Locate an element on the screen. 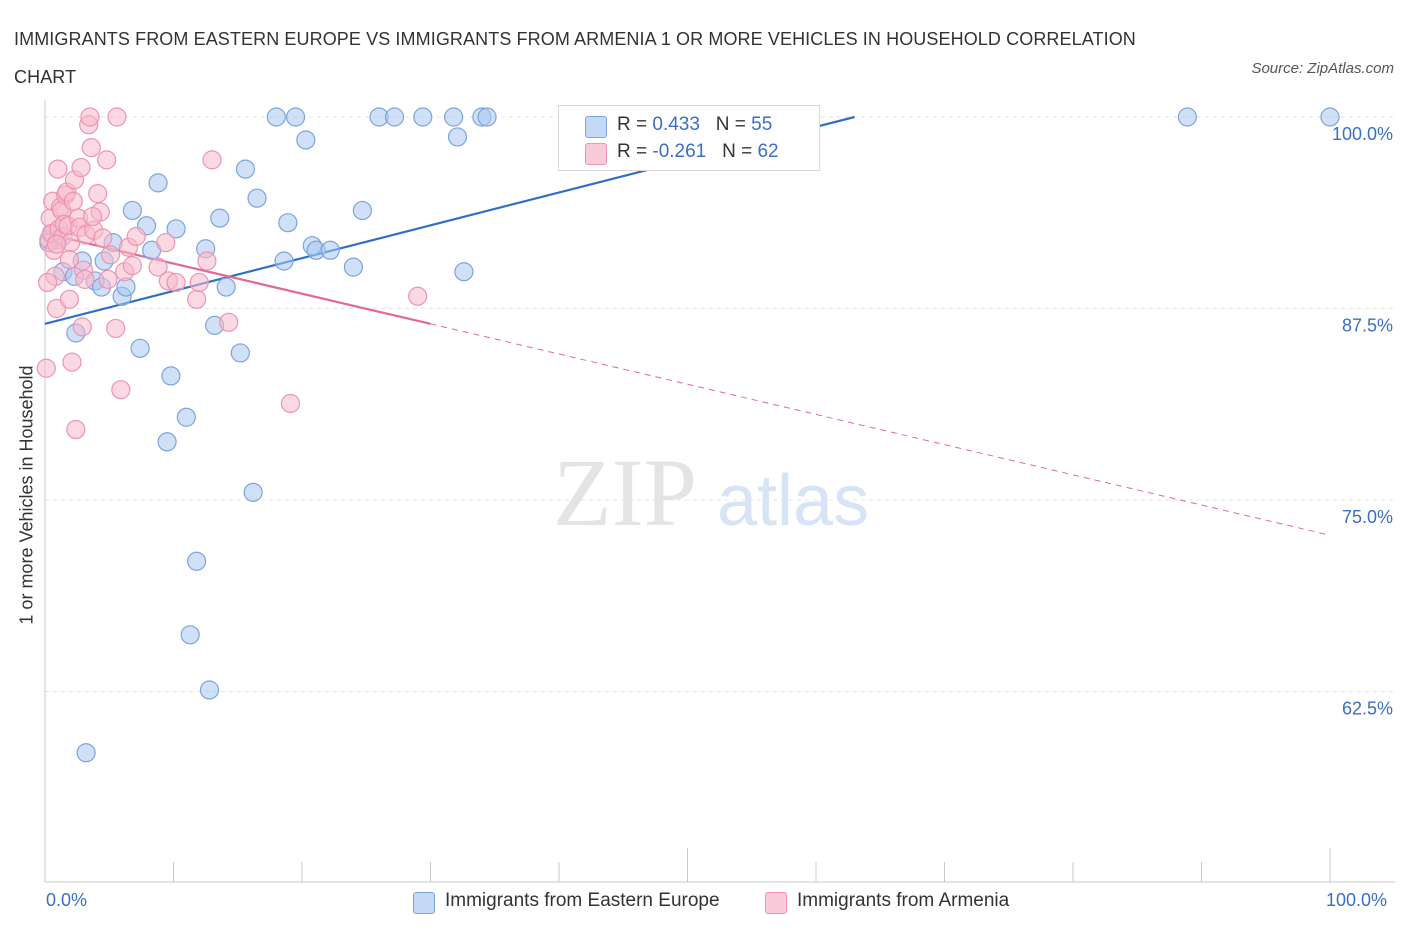 Image resolution: width=1406 pixels, height=930 pixels. y-axis-label: 1 or more Vehicles in Household is located at coordinates (26, 495).